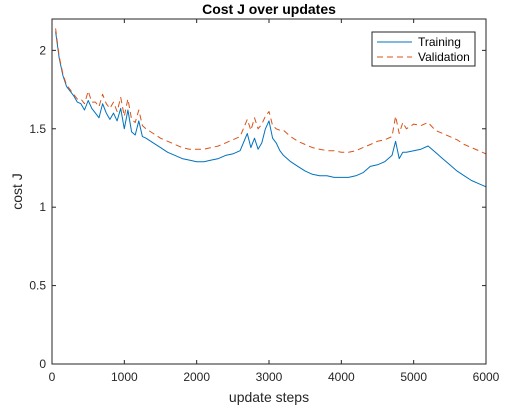 This screenshot has height=409, width=505. I want to click on y-tick-label: 0.5, so click(37, 286).